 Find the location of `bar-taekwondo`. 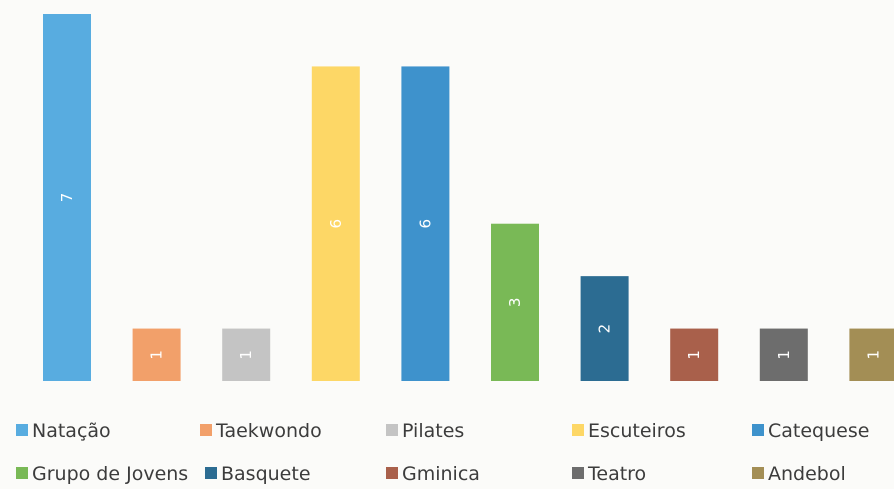

bar-taekwondo is located at coordinates (156, 354).